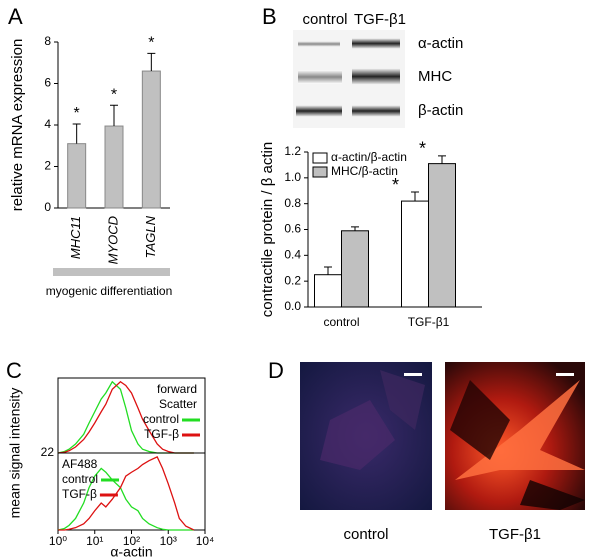 This screenshot has height=560, width=600. What do you see at coordinates (94, 541) in the screenshot?
I see `x-tick-label: 10¹` at bounding box center [94, 541].